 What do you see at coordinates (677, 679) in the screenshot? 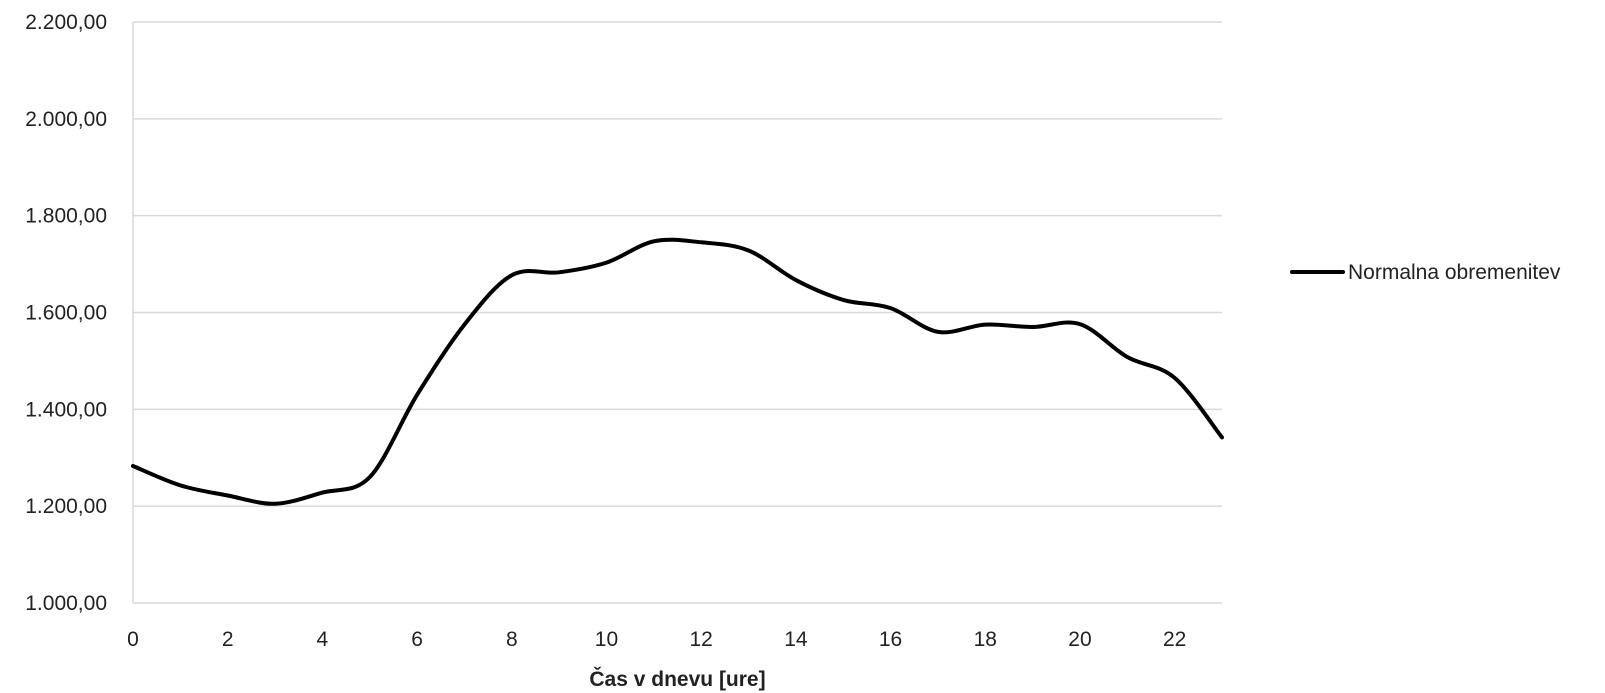
I see `x-axis-title: Čas v dnevu [ure]` at bounding box center [677, 679].